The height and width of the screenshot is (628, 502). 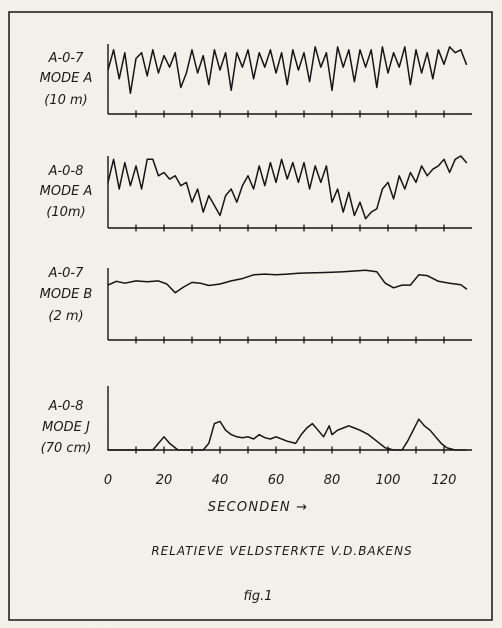 I want to click on chart-title: RELATIEVE VELDSTERKTE V.D.BAKENS, so click(x=281, y=551).